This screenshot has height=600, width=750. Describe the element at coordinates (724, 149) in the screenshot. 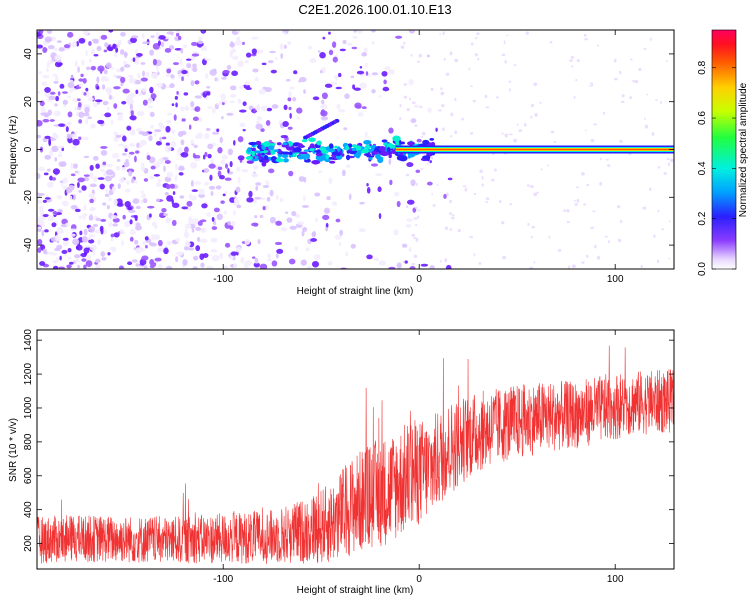

I see `colorbar-frame` at that location.